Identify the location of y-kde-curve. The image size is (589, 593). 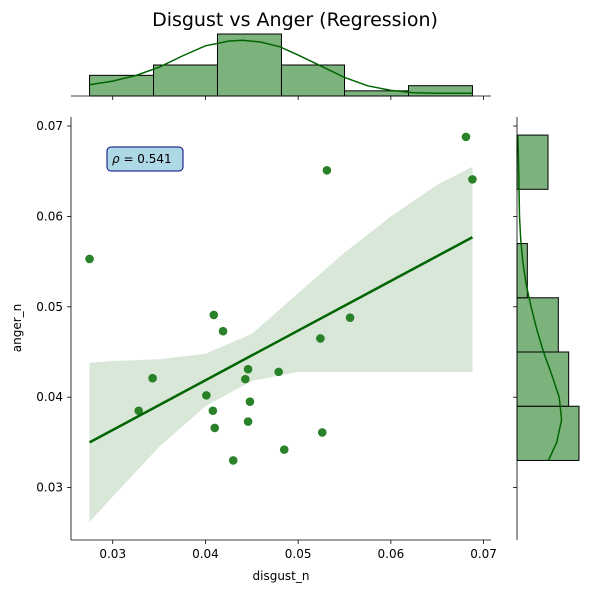
(540, 298).